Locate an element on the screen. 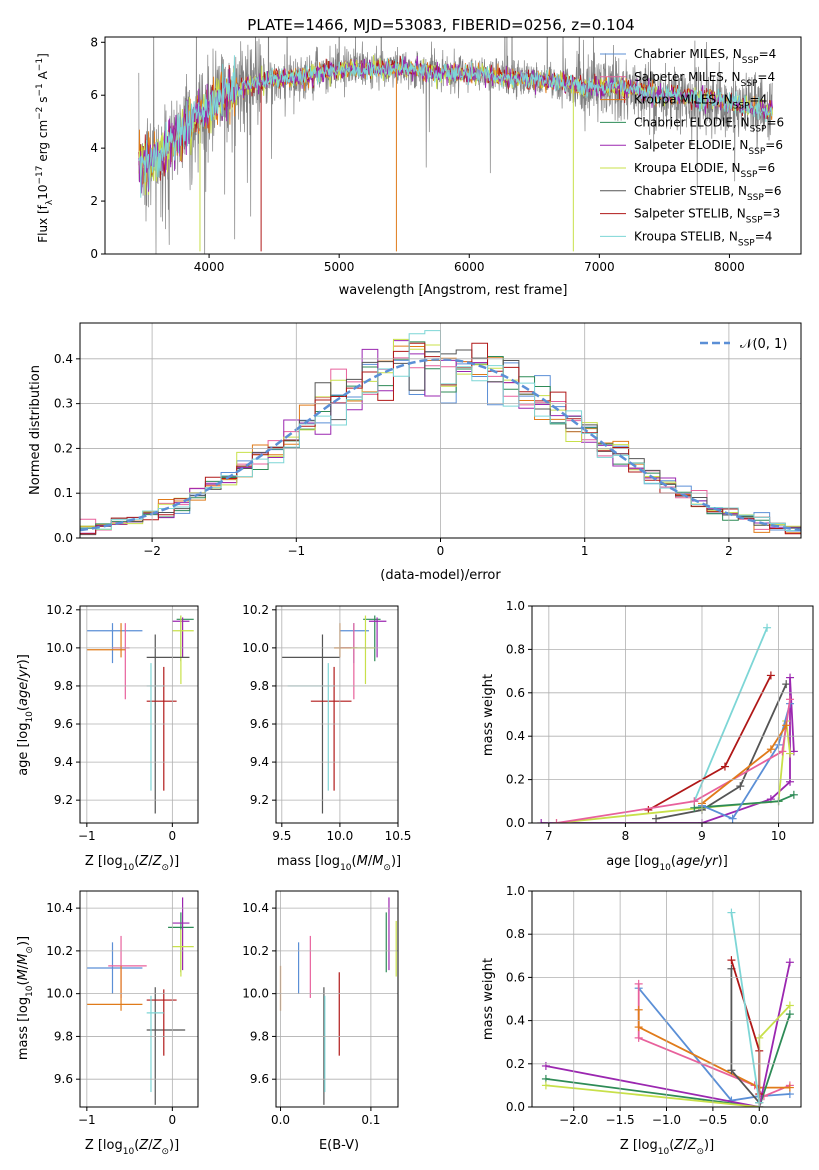 This screenshot has height=1170, width=819. y-tick-label: 0.1 is located at coordinates (63, 493).